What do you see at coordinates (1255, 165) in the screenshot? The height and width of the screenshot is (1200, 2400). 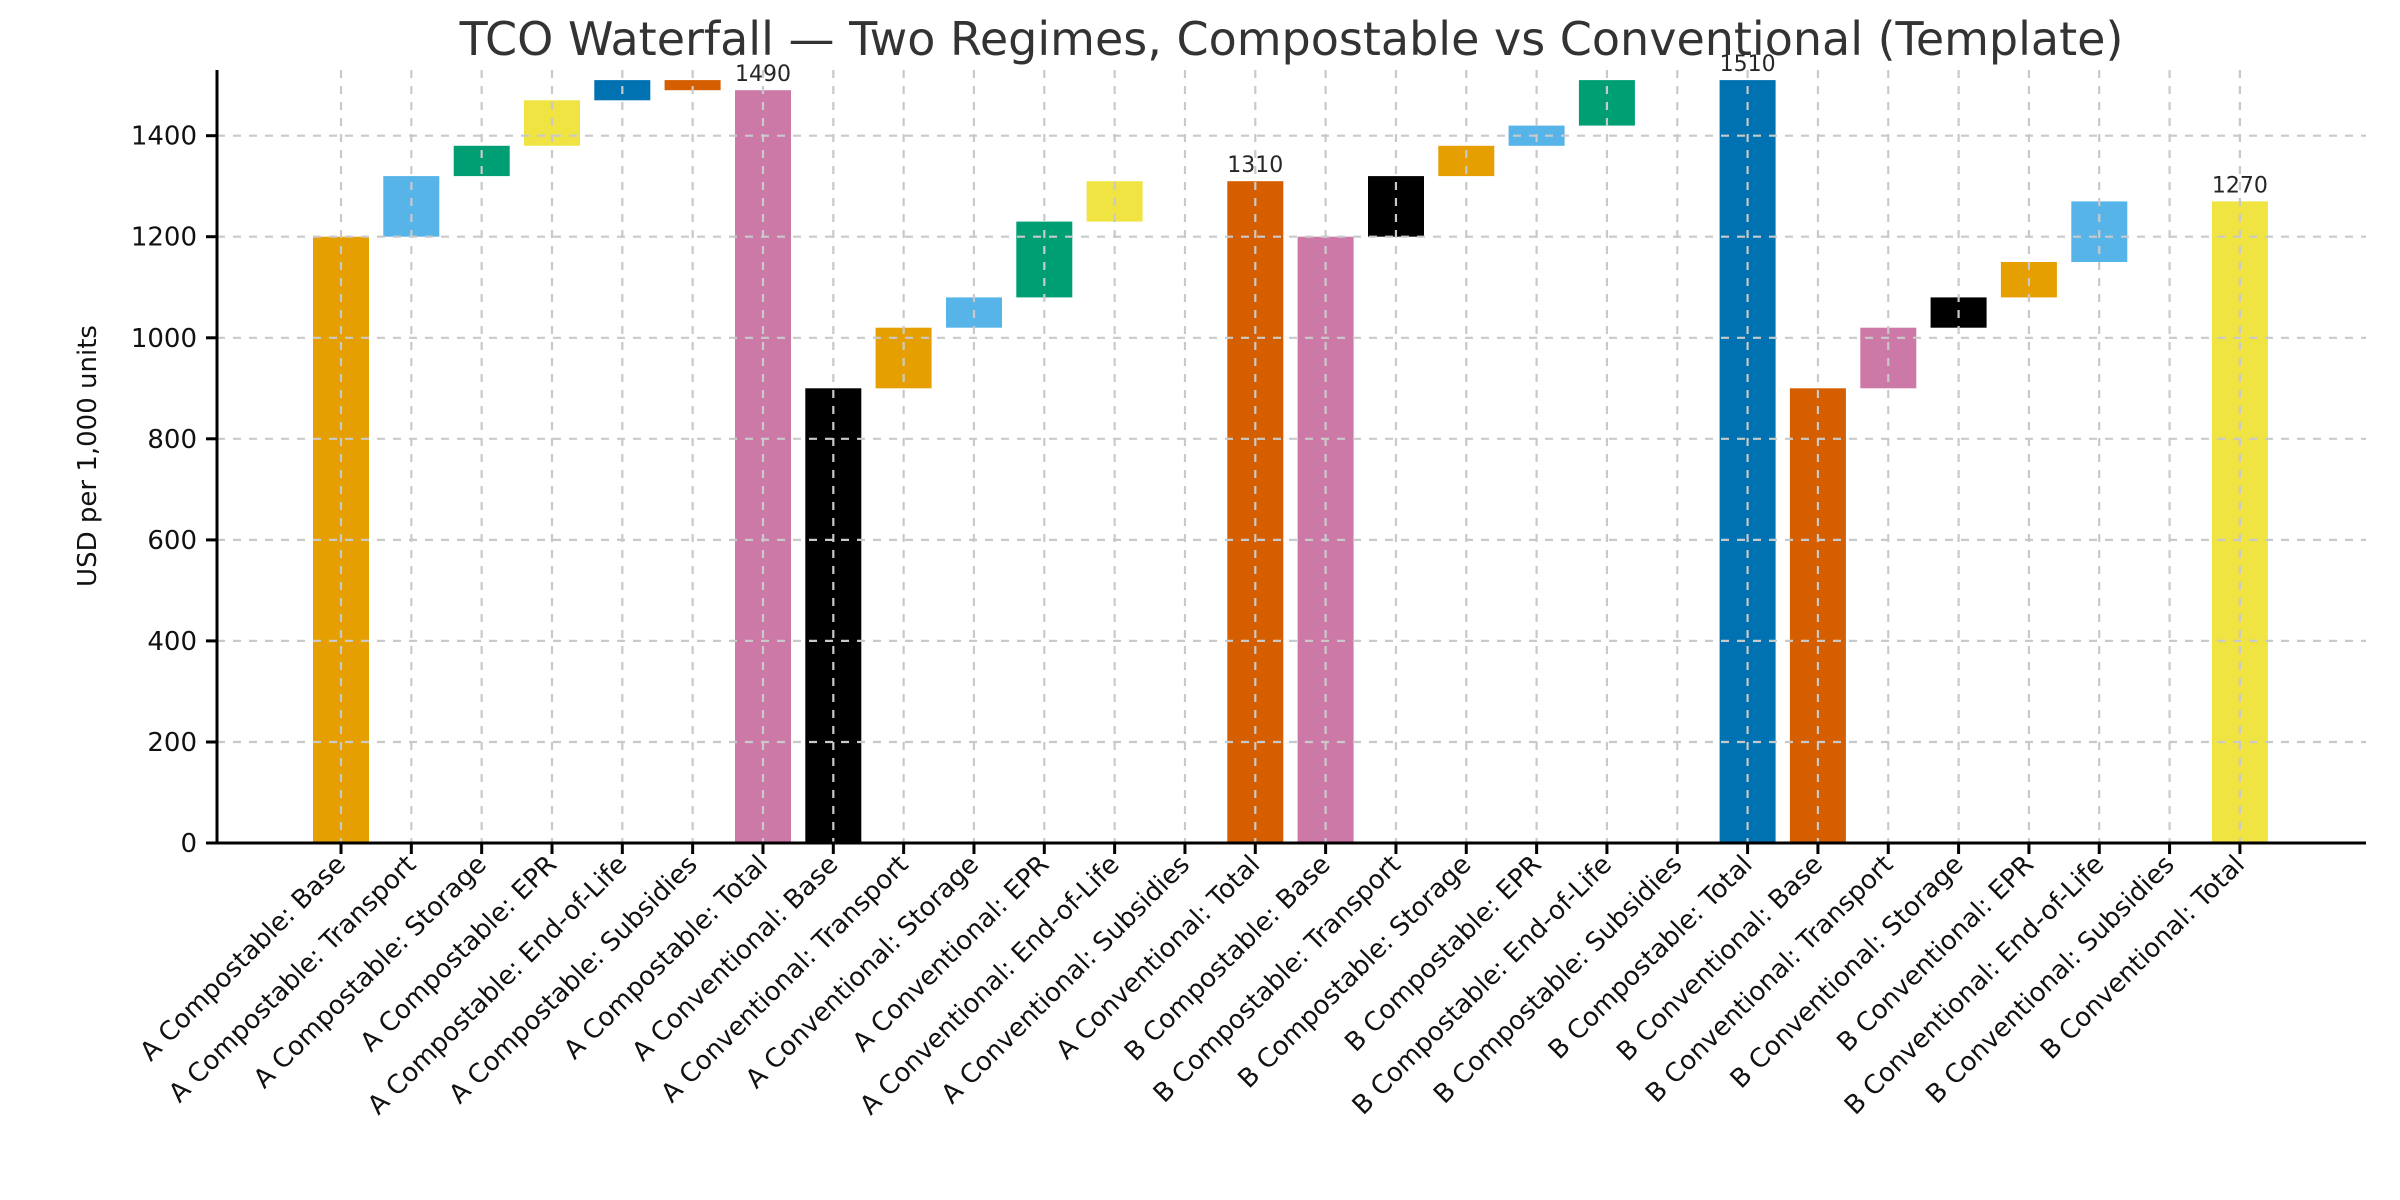 I see `total-value-label: 1310` at bounding box center [1255, 165].